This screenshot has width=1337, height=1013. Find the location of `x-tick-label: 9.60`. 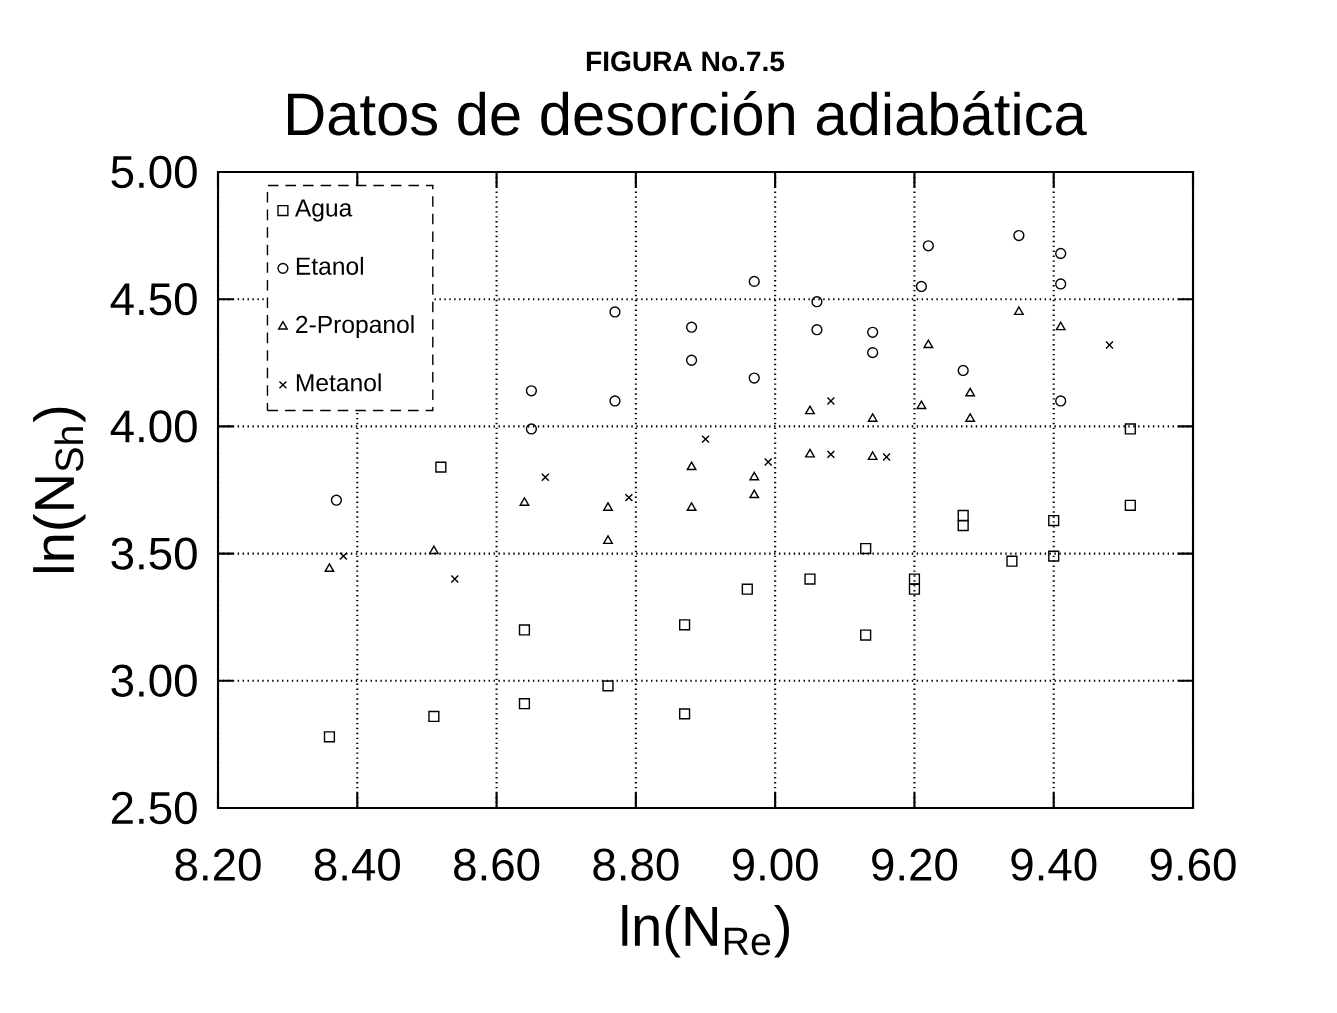

x-tick-label: 9.60 is located at coordinates (1193, 864).